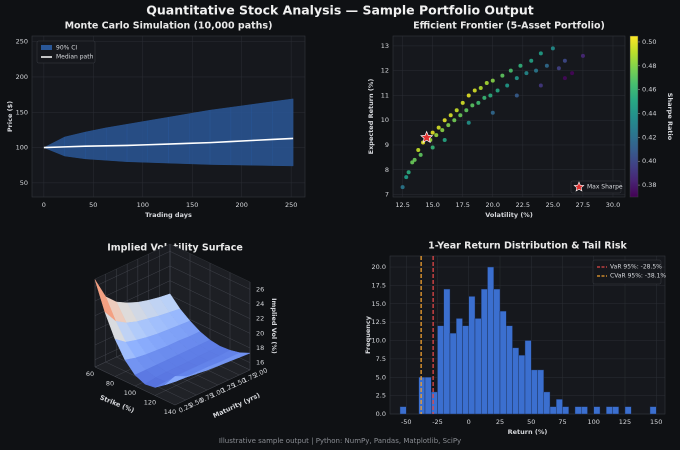 The image size is (680, 450). I want to click on z-tick-label: 16, so click(260, 363).